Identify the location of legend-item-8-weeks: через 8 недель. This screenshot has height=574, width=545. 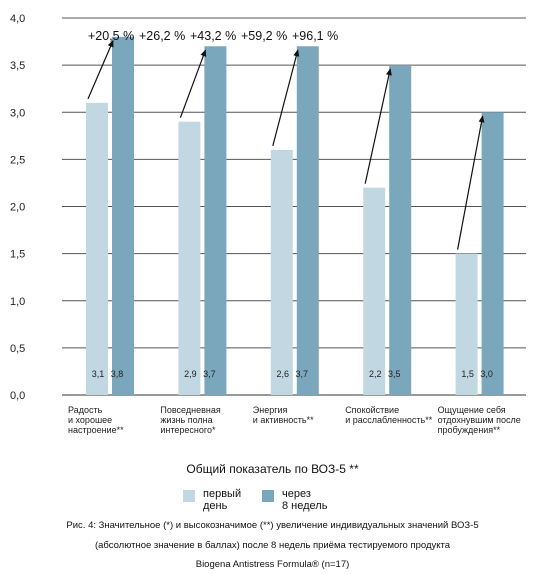
(294, 500).